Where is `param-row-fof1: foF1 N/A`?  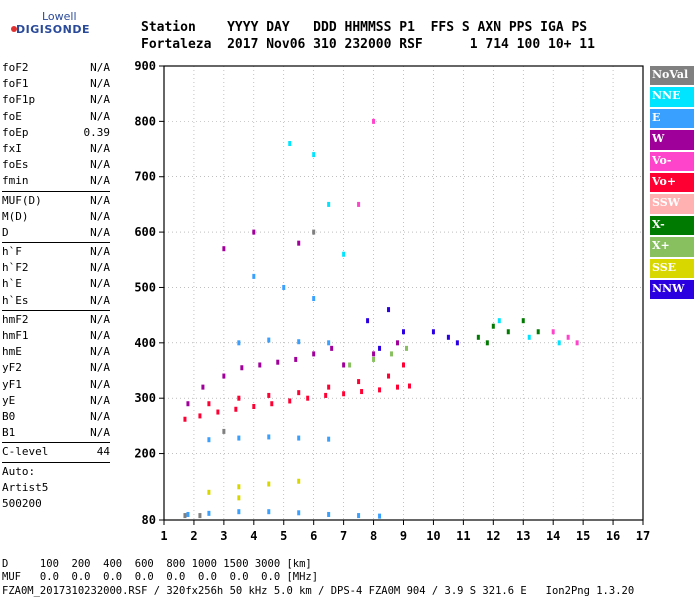
param-row-fof1: foF1 N/A is located at coordinates (56, 84).